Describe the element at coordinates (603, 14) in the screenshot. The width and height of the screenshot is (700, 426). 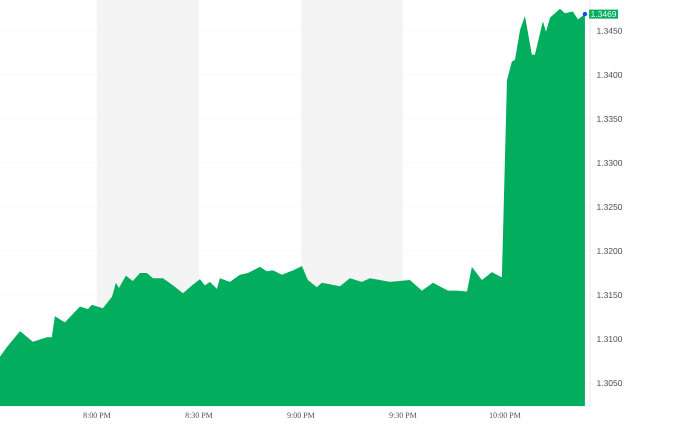
I see `annotation: 1.3469` at that location.